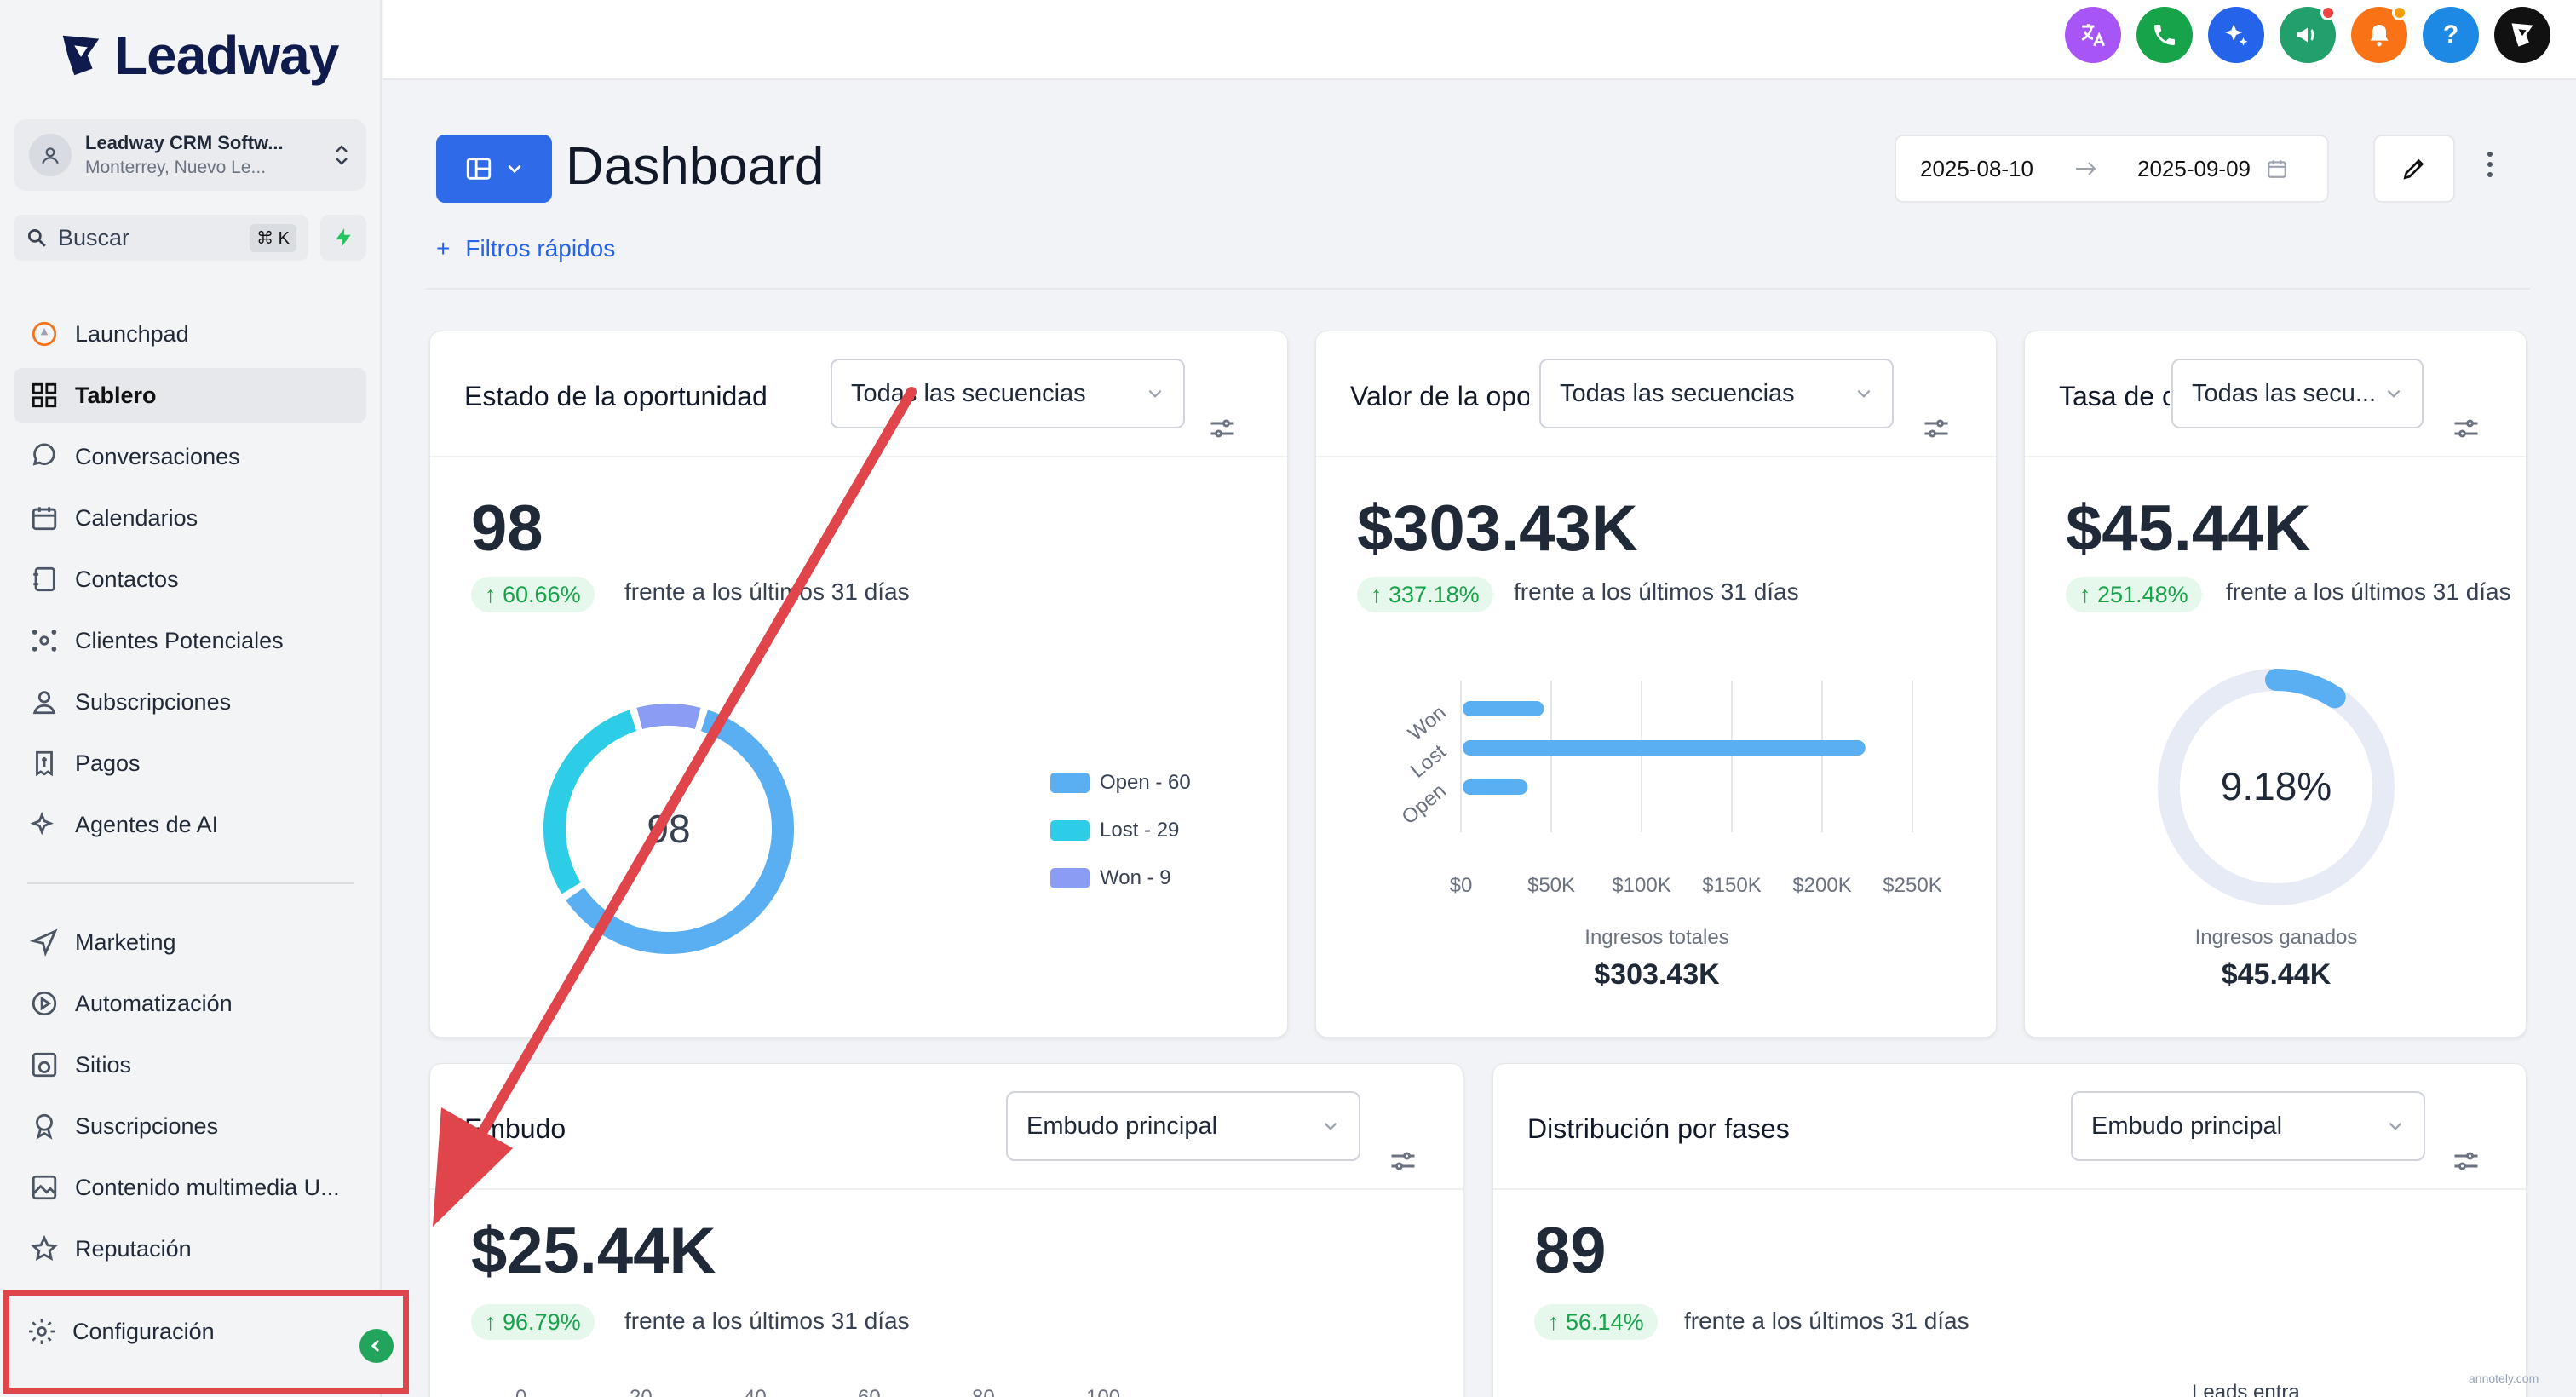  What do you see at coordinates (2522, 35) in the screenshot?
I see `profile-button` at bounding box center [2522, 35].